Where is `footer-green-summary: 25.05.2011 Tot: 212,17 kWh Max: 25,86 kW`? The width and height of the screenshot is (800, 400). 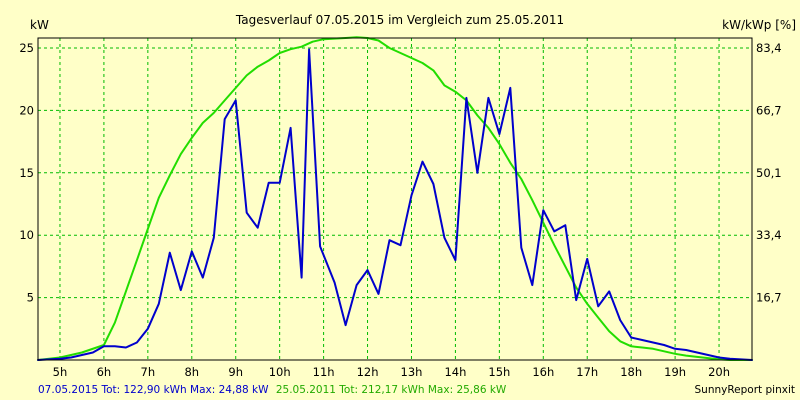
footer-green-summary: 25.05.2011 Tot: 212,17 kWh Max: 25,86 kW is located at coordinates (391, 390).